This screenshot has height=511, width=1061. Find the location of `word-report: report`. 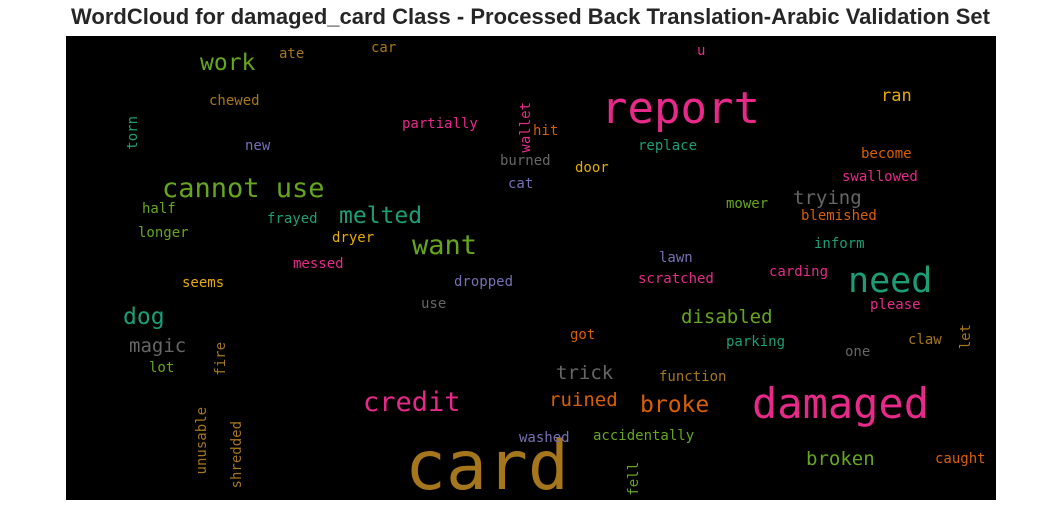

word-report: report is located at coordinates (680, 108).